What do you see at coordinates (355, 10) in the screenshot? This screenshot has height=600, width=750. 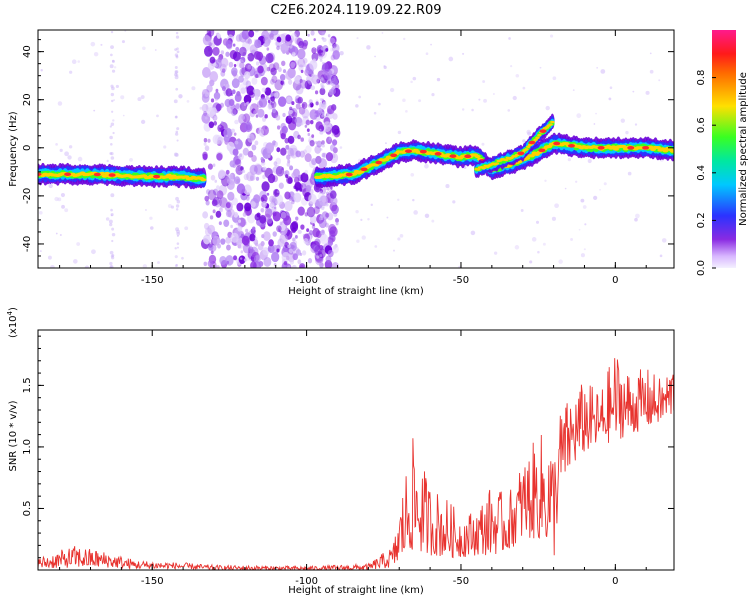 I see `figure-title: C2E6.2024.119.09.22.R09` at bounding box center [355, 10].